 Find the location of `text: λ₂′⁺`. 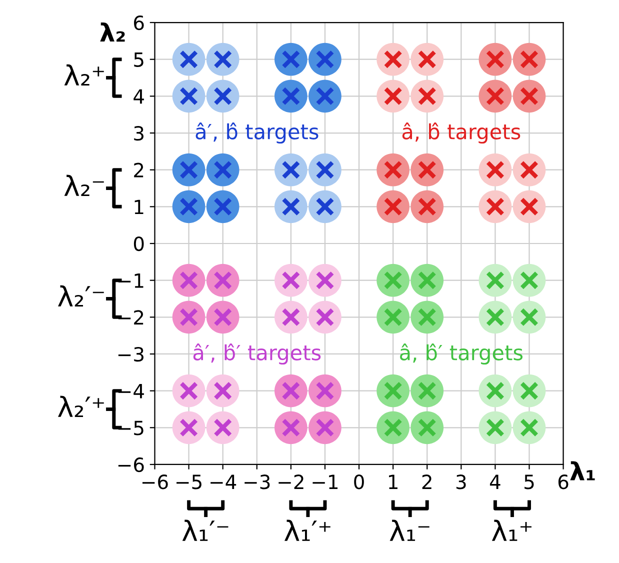

text: λ₂′⁺ is located at coordinates (81, 406).